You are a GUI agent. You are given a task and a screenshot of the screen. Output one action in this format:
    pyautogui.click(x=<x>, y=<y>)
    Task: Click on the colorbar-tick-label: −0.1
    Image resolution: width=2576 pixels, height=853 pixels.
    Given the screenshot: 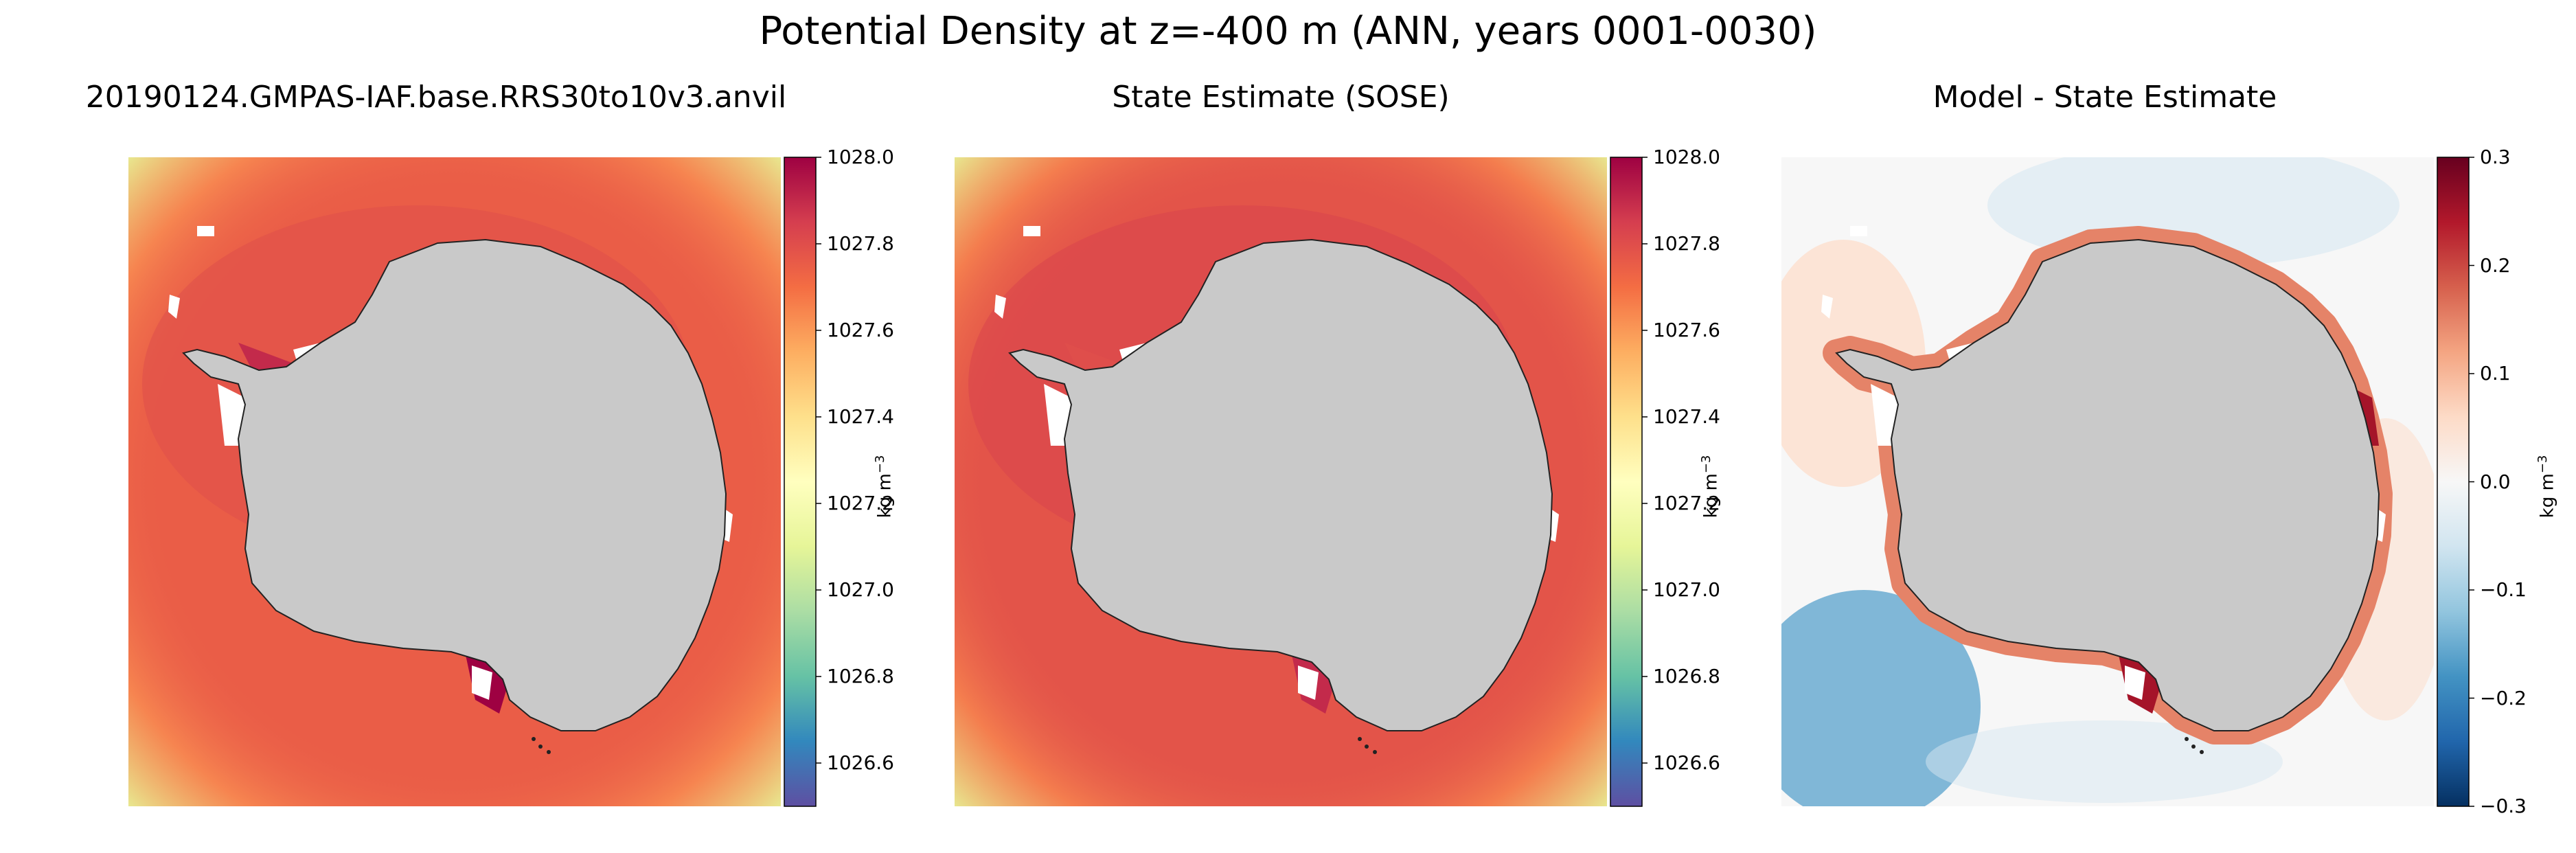 What is the action you would take?
    pyautogui.click(x=2503, y=590)
    